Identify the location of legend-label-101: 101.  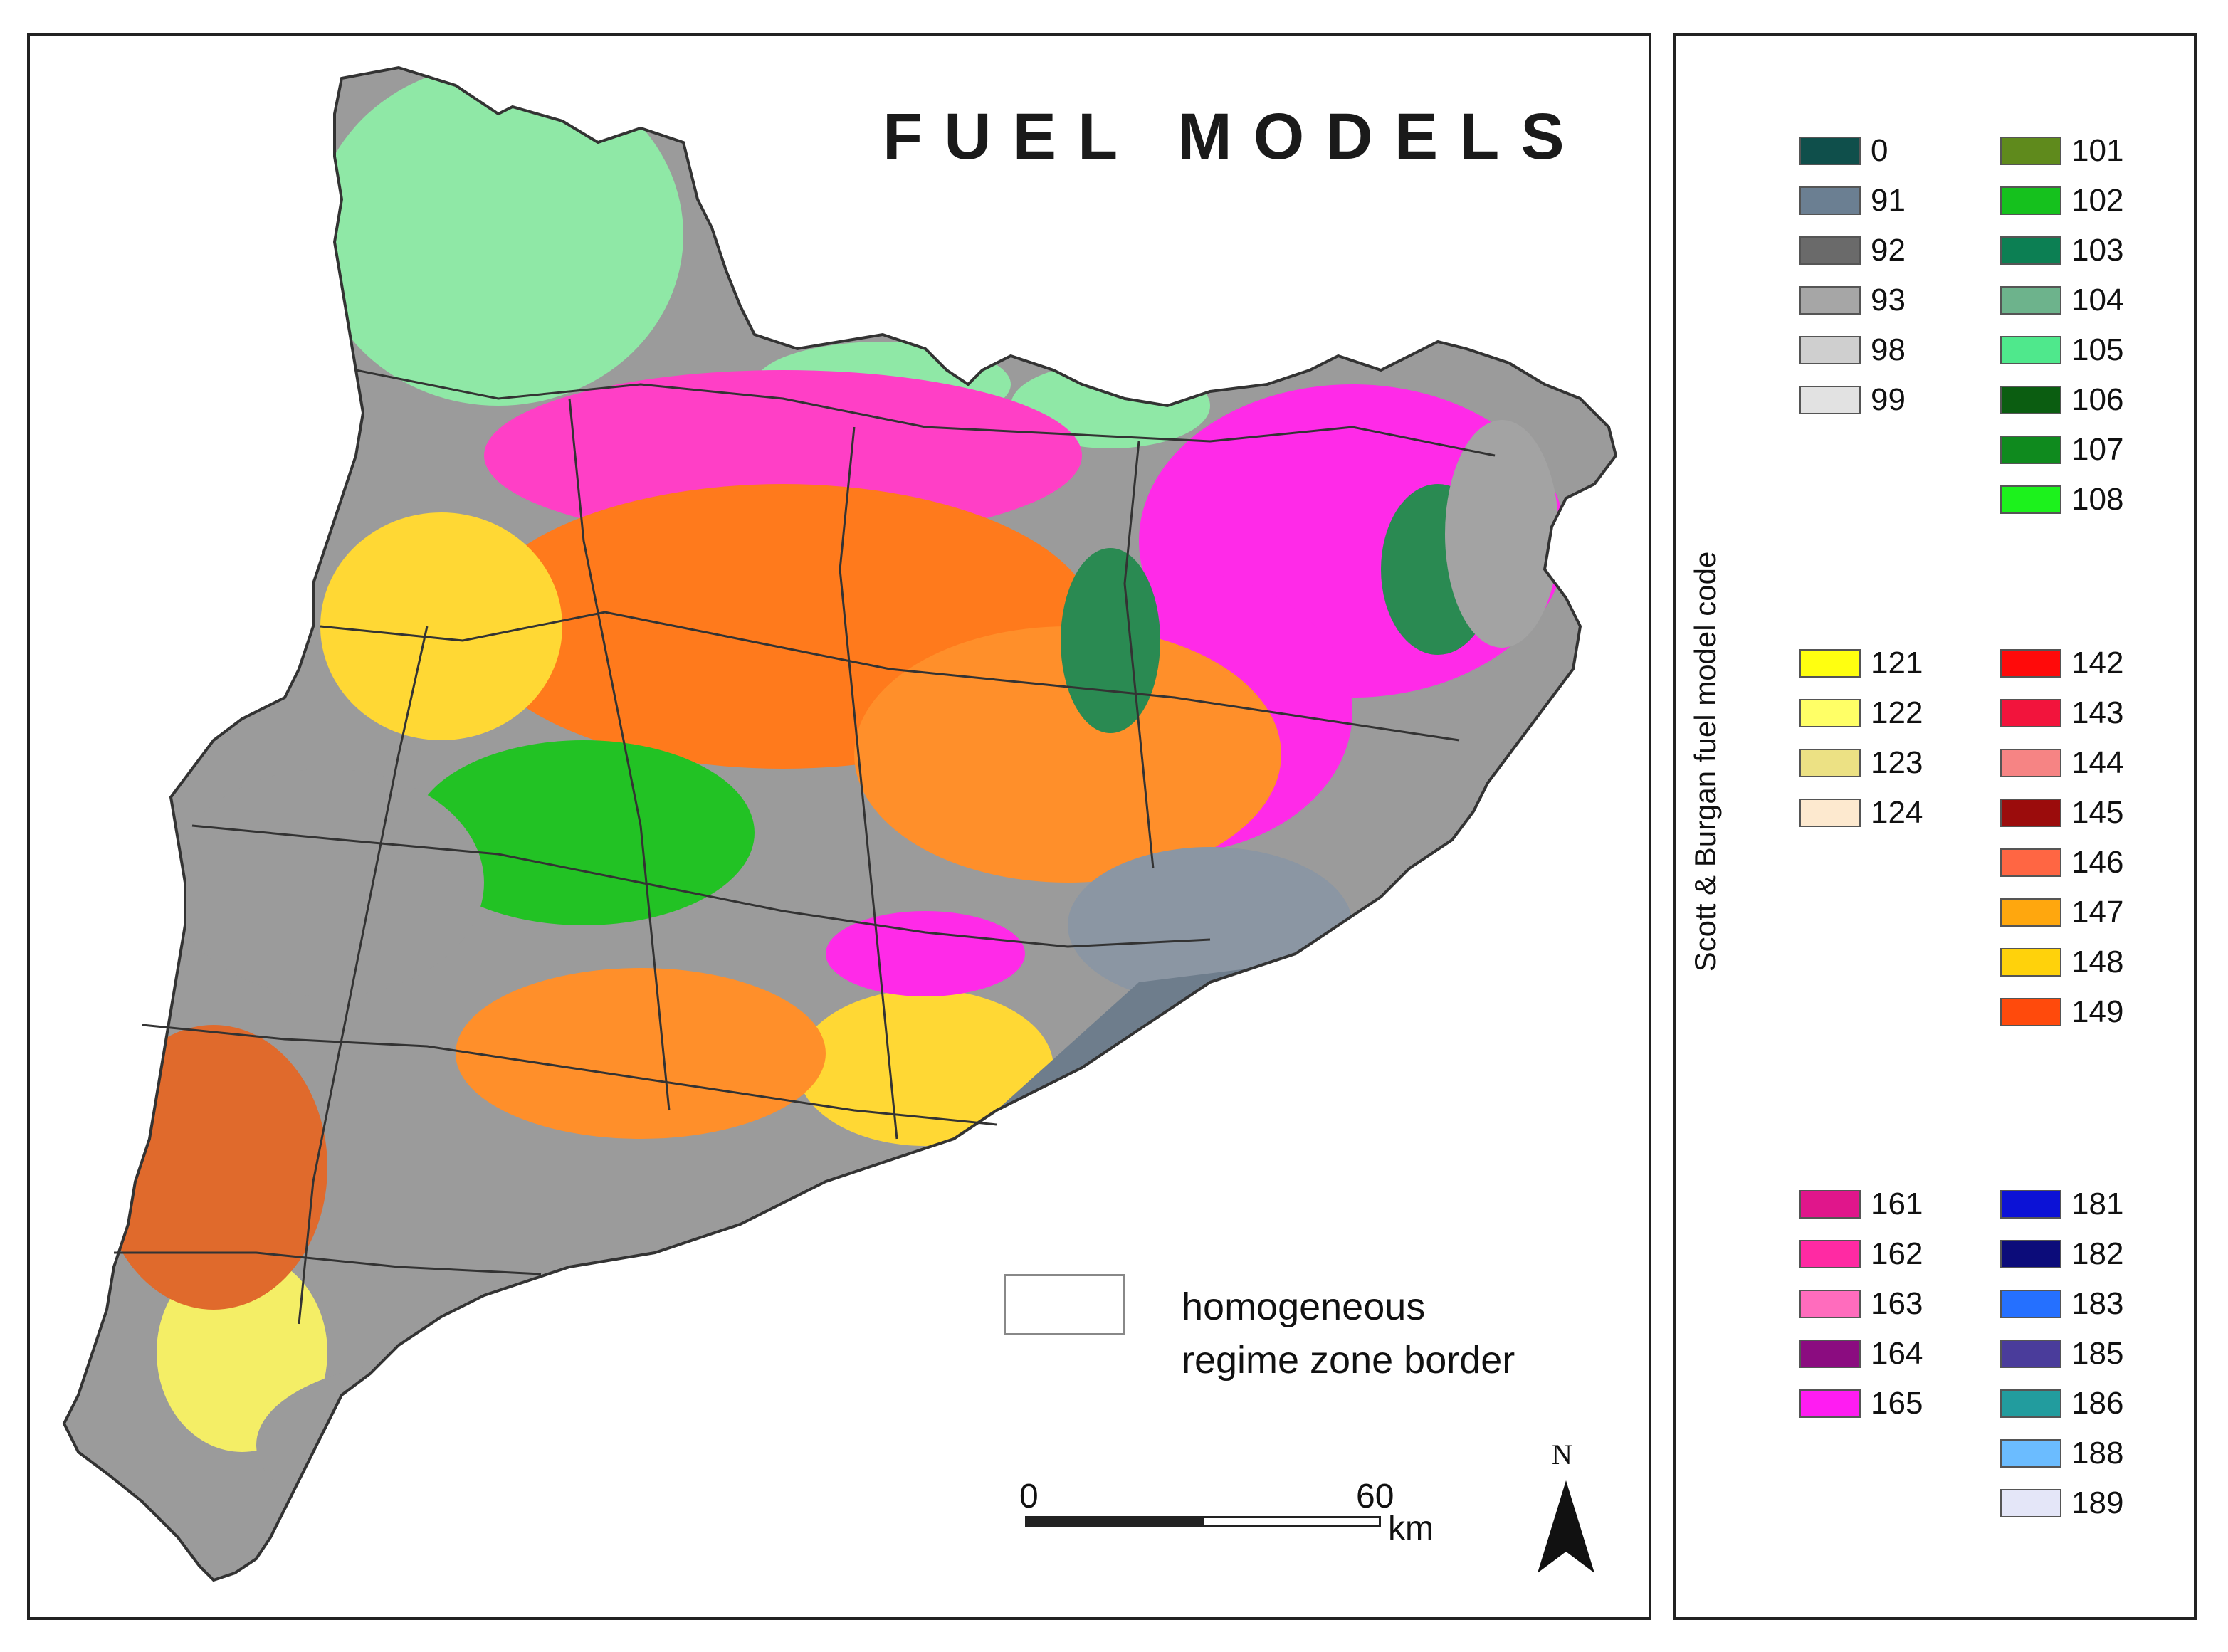
(2097, 151).